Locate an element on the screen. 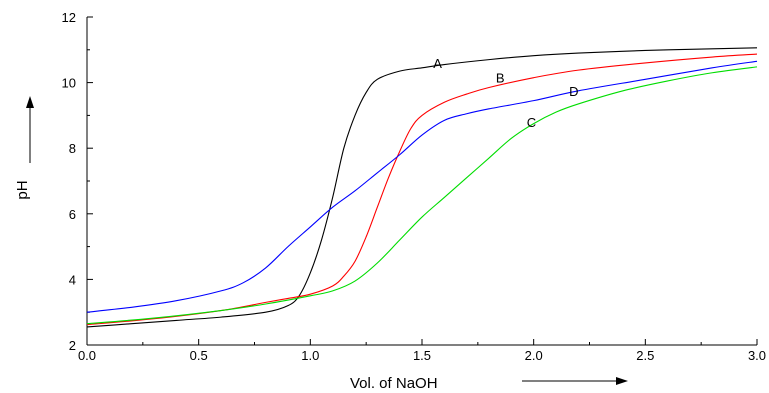 This screenshot has height=393, width=769. y-tick-label: 10 is located at coordinates (69, 83).